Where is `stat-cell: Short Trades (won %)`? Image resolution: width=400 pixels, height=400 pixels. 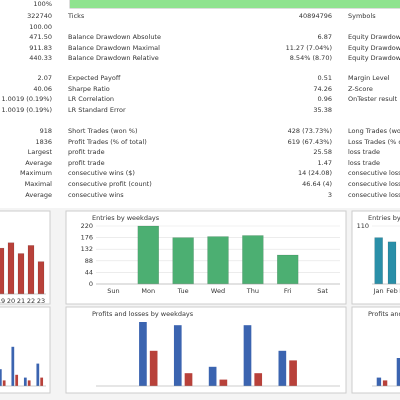 stat-cell: Short Trades (won %) is located at coordinates (103, 131).